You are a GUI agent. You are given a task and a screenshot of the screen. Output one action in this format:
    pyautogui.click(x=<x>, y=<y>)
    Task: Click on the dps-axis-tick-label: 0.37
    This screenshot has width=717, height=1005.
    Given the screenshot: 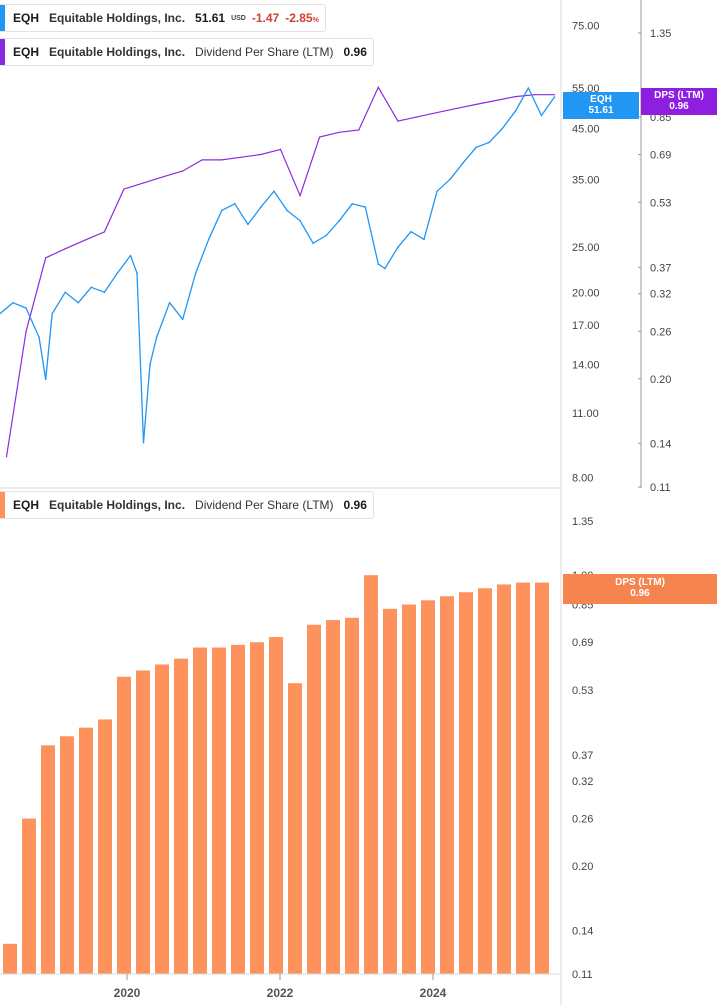 What is the action you would take?
    pyautogui.click(x=660, y=268)
    